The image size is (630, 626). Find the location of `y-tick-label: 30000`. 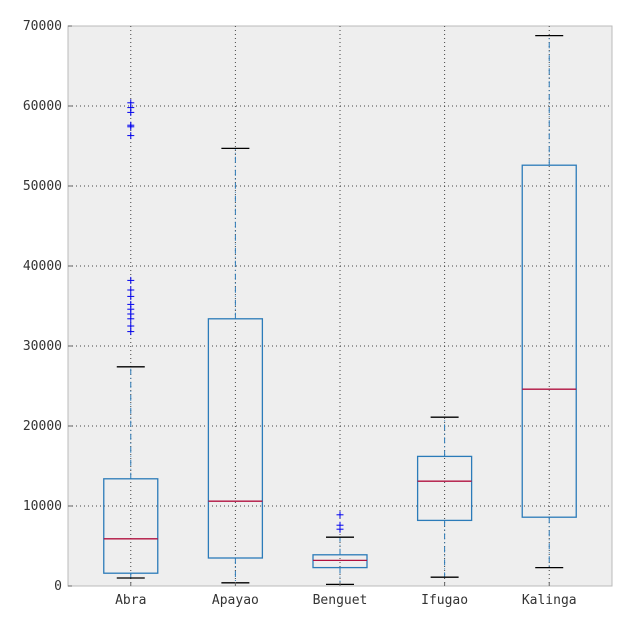

y-tick-label: 30000 is located at coordinates (42, 346).